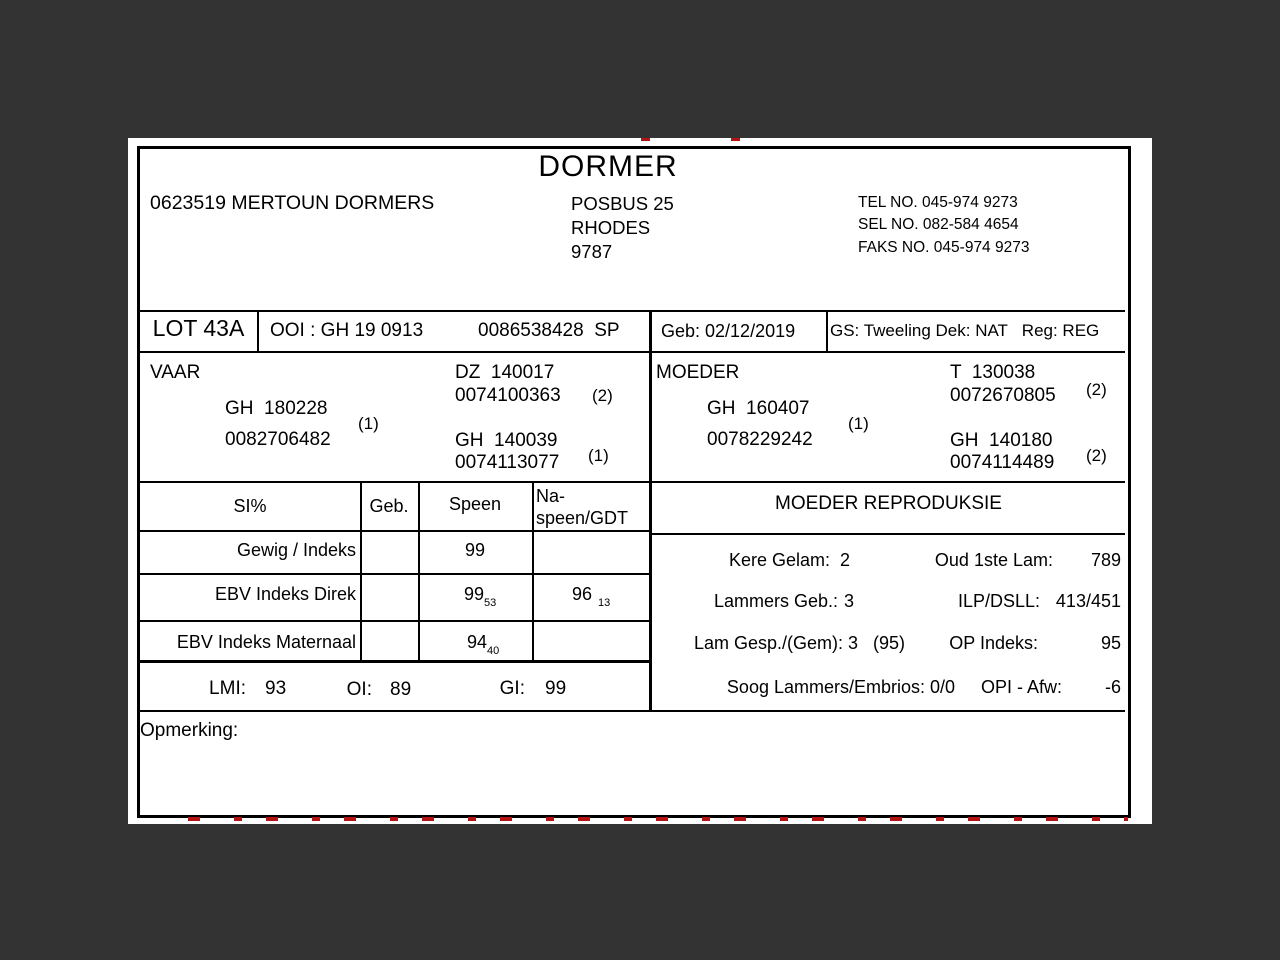 This screenshot has height=960, width=1280. What do you see at coordinates (728, 331) in the screenshot?
I see `birth-date: Geb: 02/12/2019` at bounding box center [728, 331].